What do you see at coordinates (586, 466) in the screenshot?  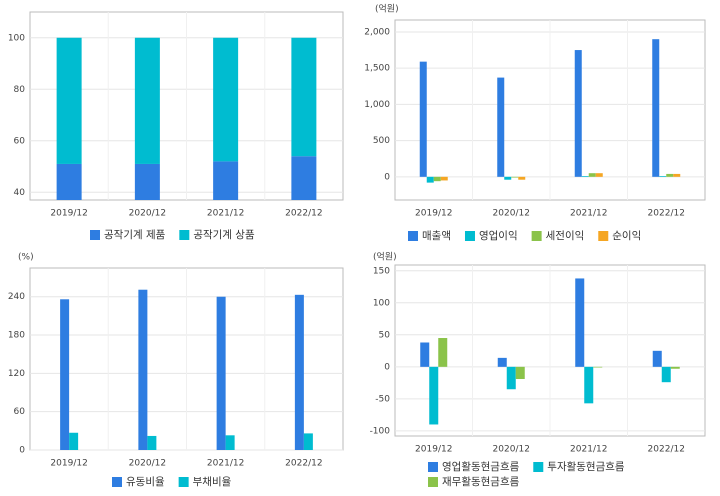 I see `legend-label: 투자활동현금흐름` at bounding box center [586, 466].